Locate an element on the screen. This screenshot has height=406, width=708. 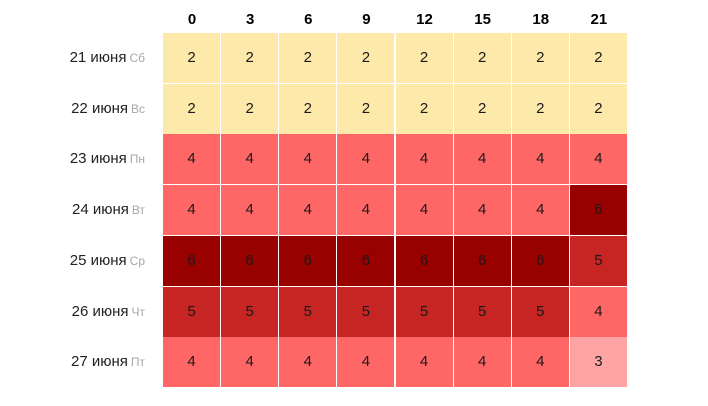
row-label: 21 июня Сб is located at coordinates (72, 58).